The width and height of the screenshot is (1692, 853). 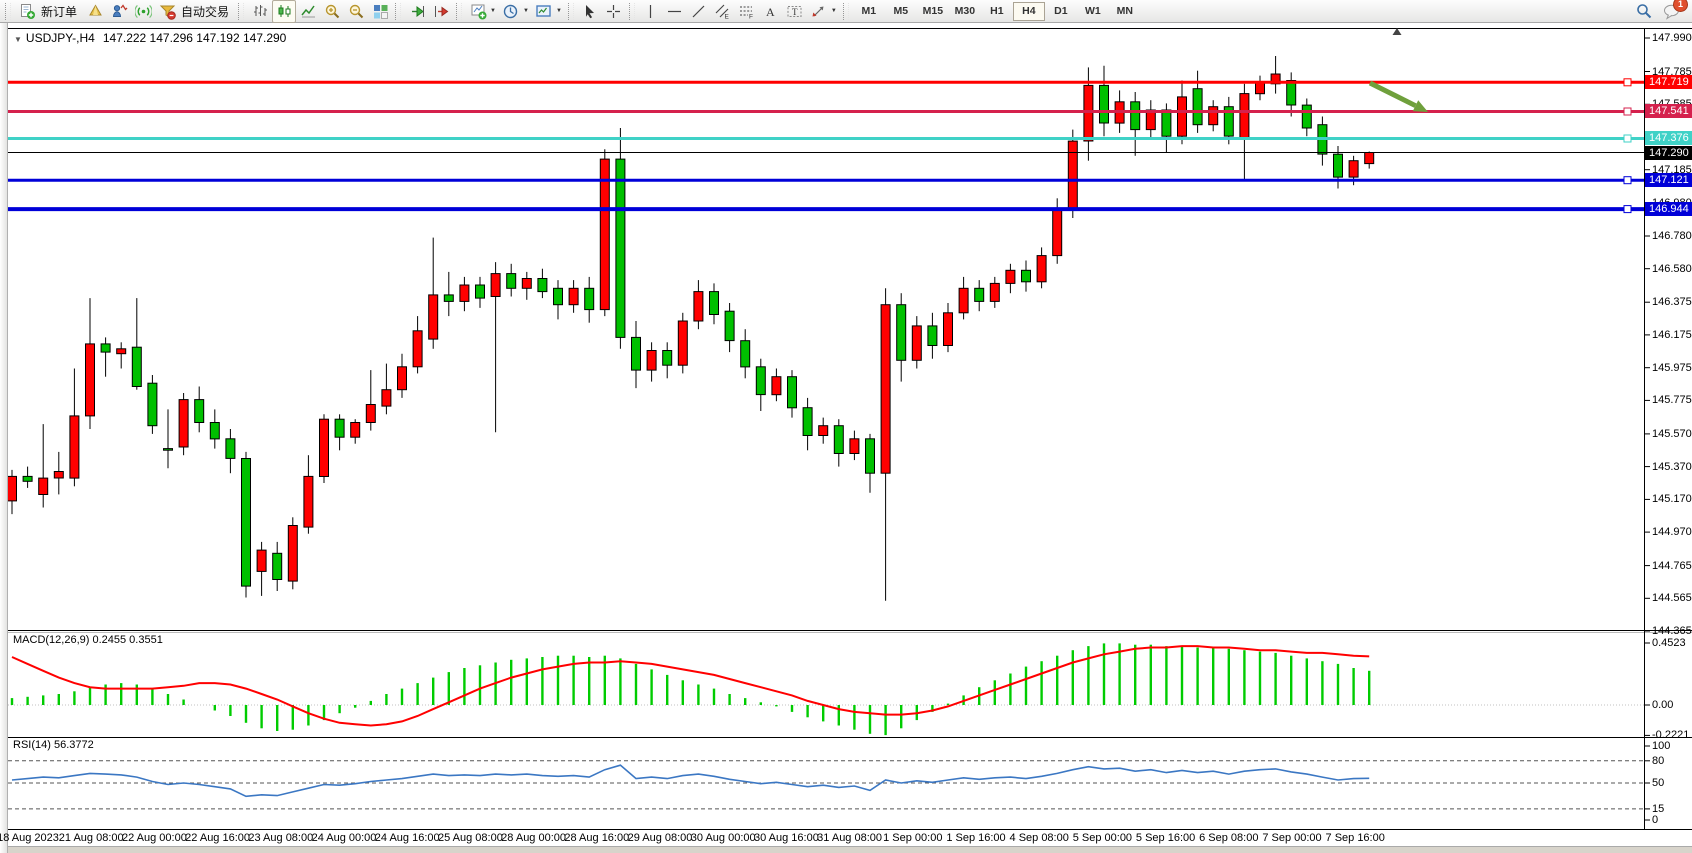 What do you see at coordinates (32, 745) in the screenshot?
I see `rsi-name: RSI(14)` at bounding box center [32, 745].